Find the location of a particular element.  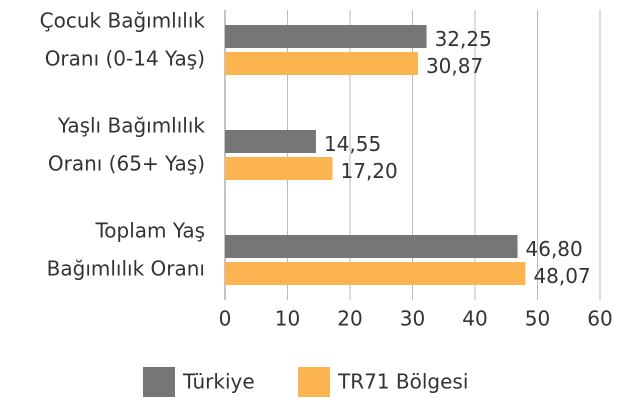

data-label: 30,87 is located at coordinates (454, 66).